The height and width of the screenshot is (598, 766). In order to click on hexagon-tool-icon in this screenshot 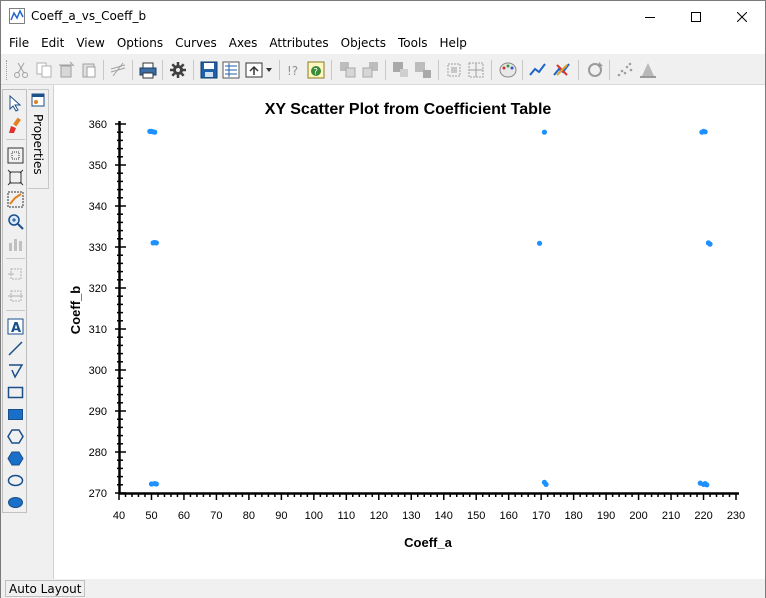, I will do `click(15, 436)`.